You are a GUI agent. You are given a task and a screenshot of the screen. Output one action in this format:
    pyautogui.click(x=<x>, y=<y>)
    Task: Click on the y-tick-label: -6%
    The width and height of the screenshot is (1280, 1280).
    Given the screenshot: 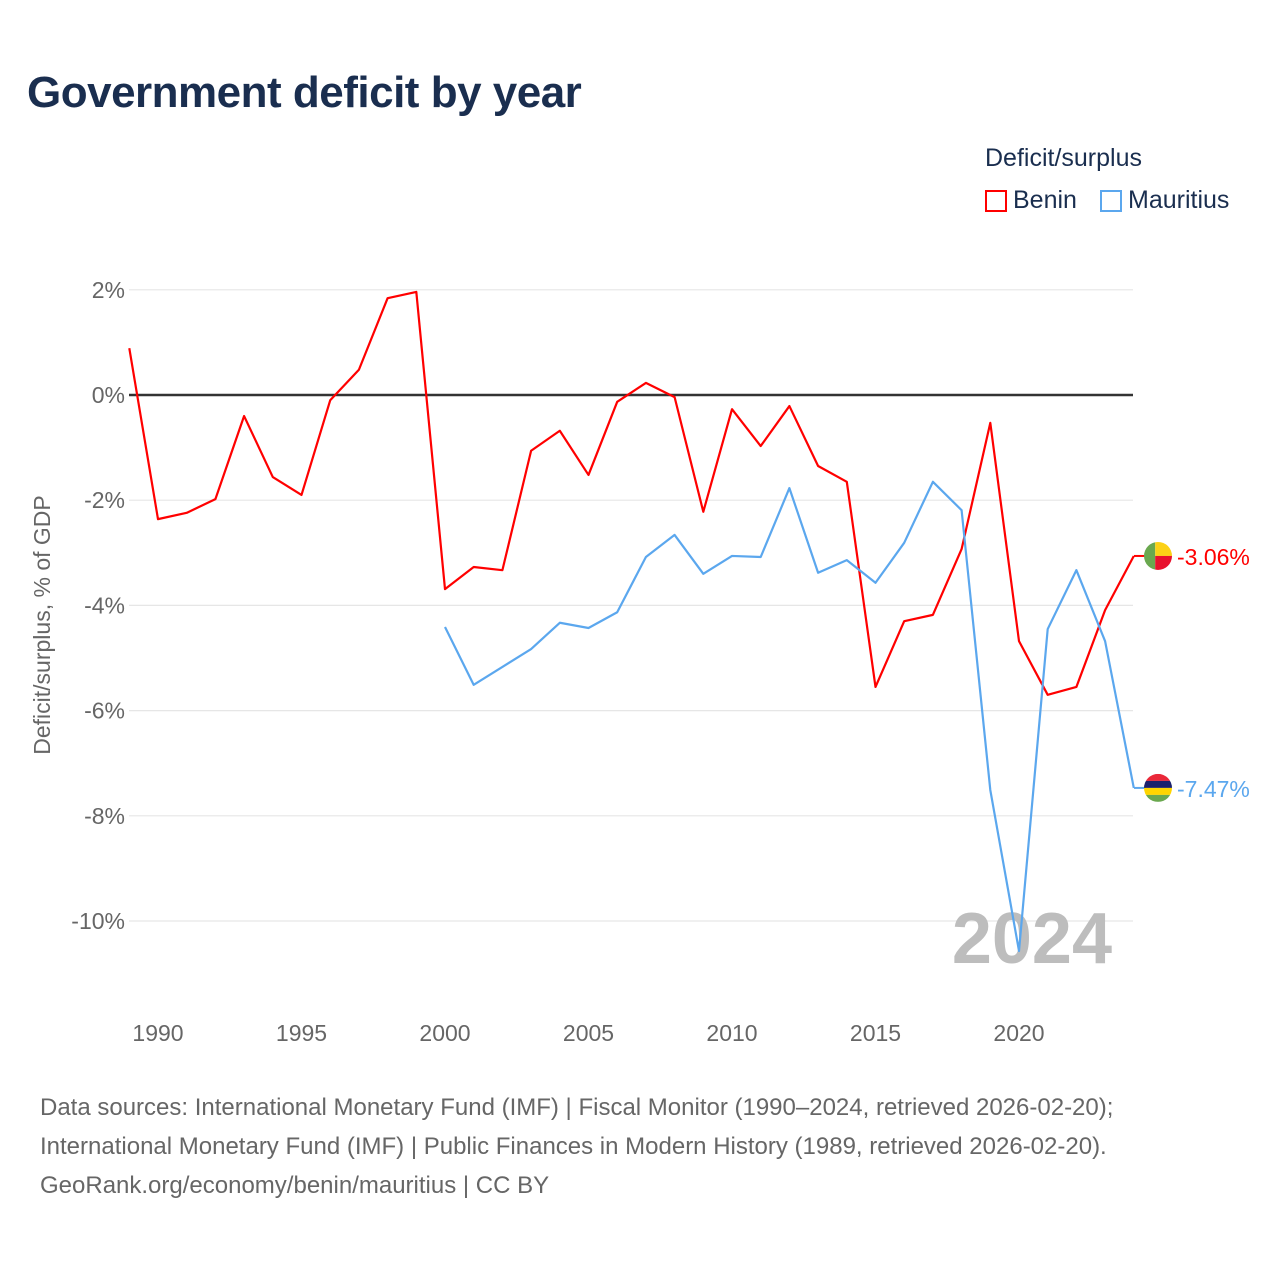 What is the action you would take?
    pyautogui.click(x=104, y=711)
    